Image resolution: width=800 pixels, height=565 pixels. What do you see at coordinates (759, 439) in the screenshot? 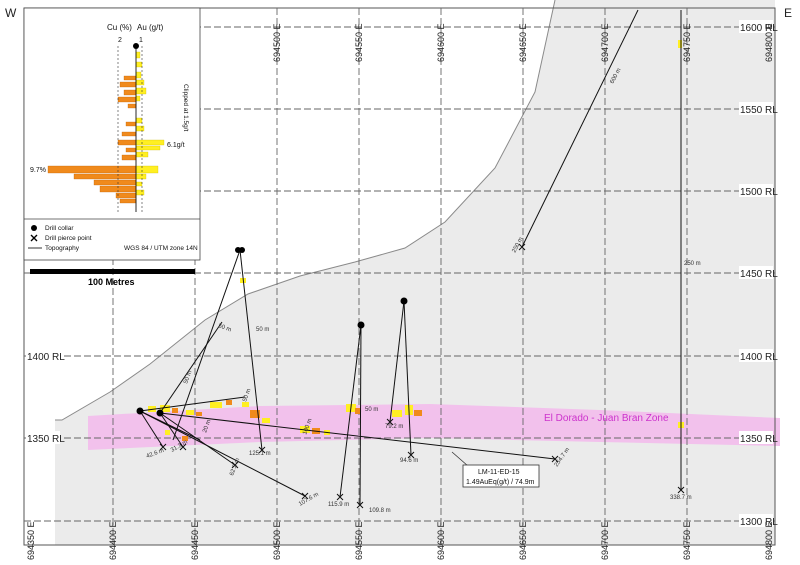
I see `rl-label-1350: 1350 RL` at bounding box center [759, 439].